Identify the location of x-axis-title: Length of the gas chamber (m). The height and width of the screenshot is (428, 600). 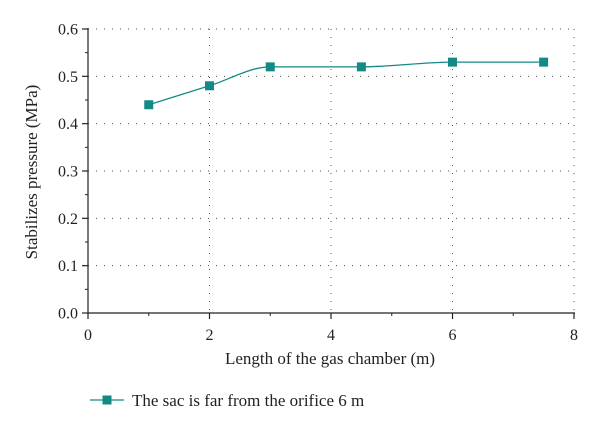
(330, 358).